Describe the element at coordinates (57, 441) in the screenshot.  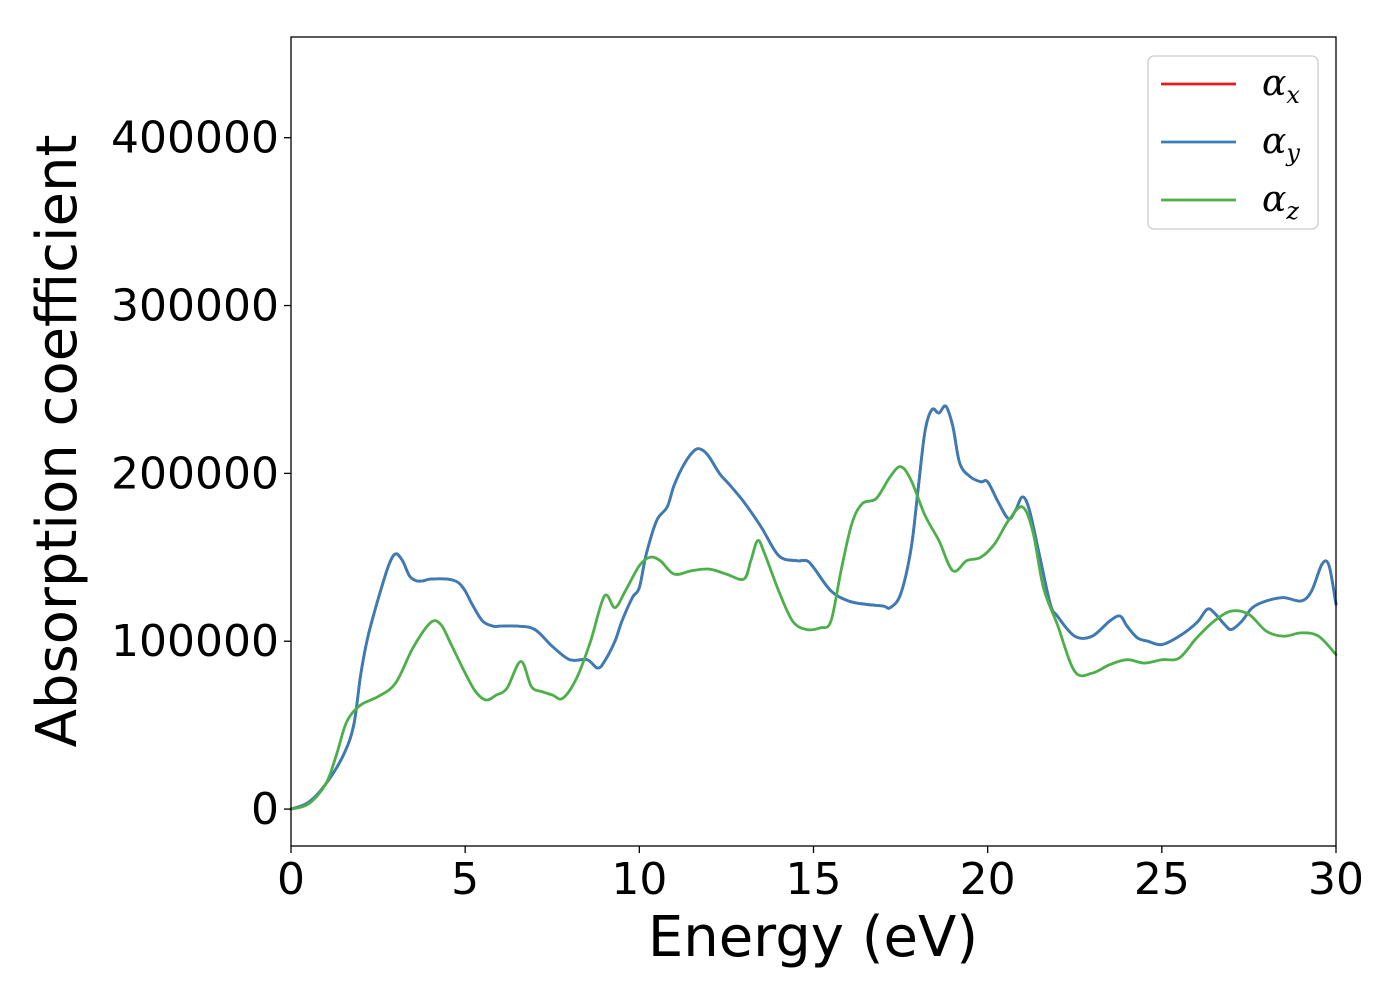
I see `y-axis-label: Absorption coefficient` at that location.